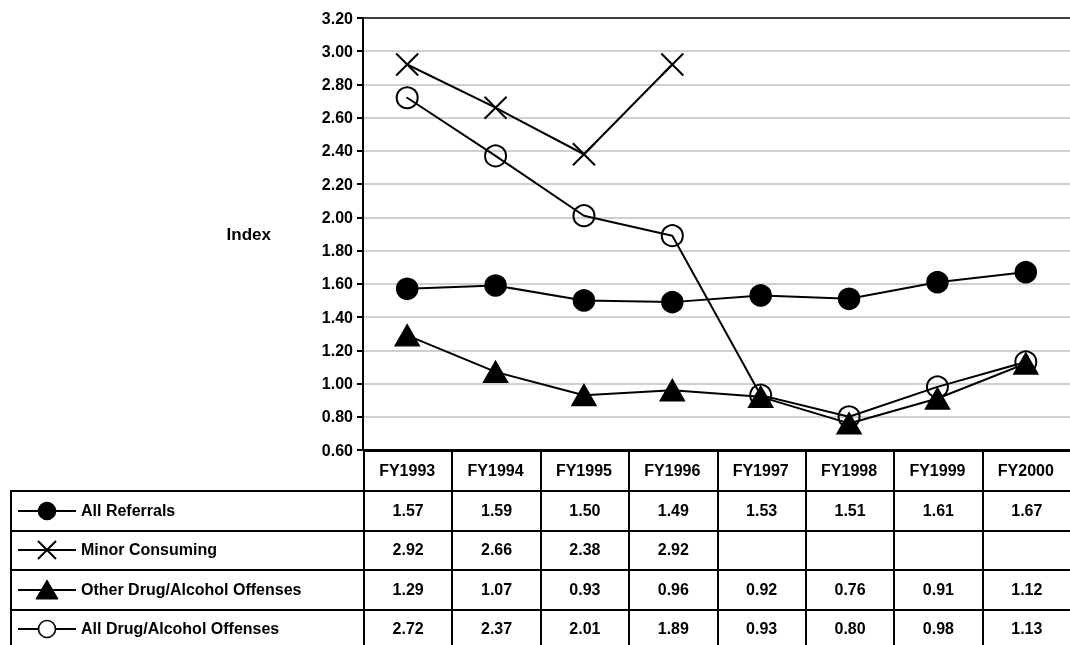 The height and width of the screenshot is (645, 1070). Describe the element at coordinates (407, 470) in the screenshot. I see `x-tick-label: FY1993` at that location.